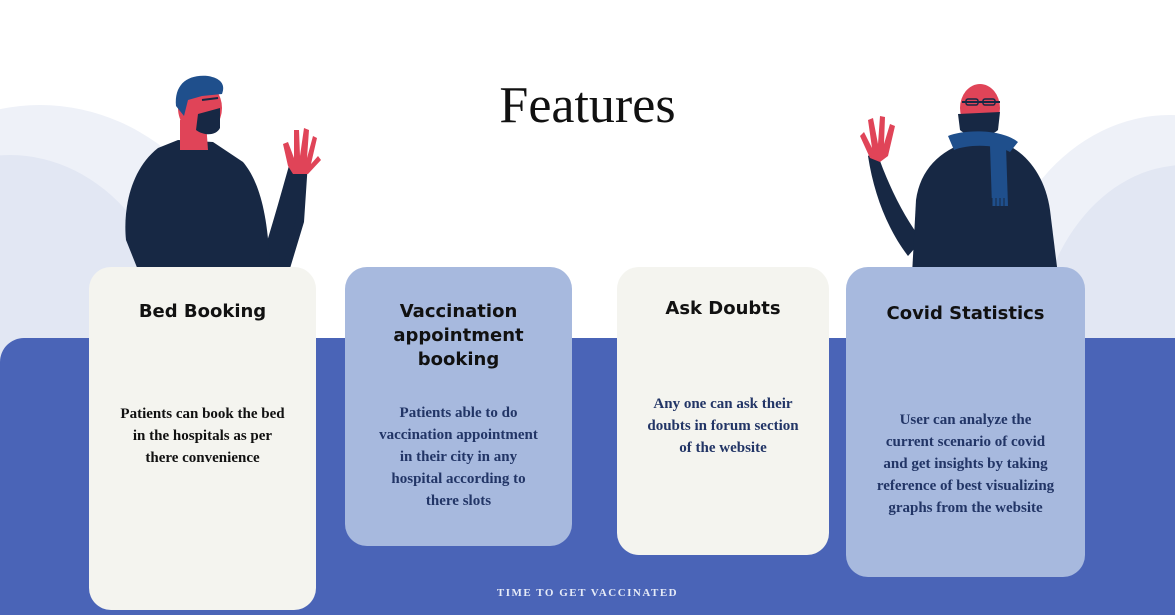 Image resolution: width=1175 pixels, height=615 pixels. Describe the element at coordinates (723, 308) in the screenshot. I see `card-title: Ask Doubts` at that location.